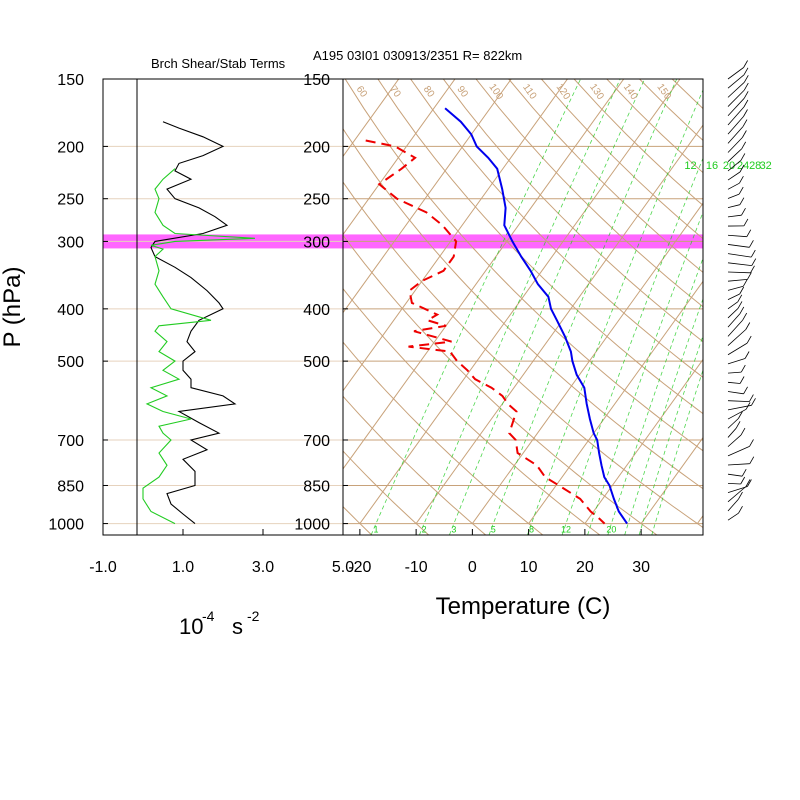 This screenshot has height=800, width=800. Describe the element at coordinates (183, 567) in the screenshot. I see `left-x-tick-label: 1.0` at that location.